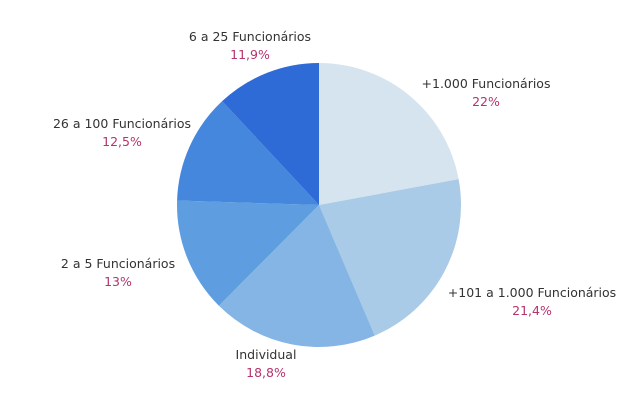 Image resolution: width=627 pixels, height=415 pixels. Describe the element at coordinates (486, 101) in the screenshot. I see `slice-value-label: 22%` at that location.